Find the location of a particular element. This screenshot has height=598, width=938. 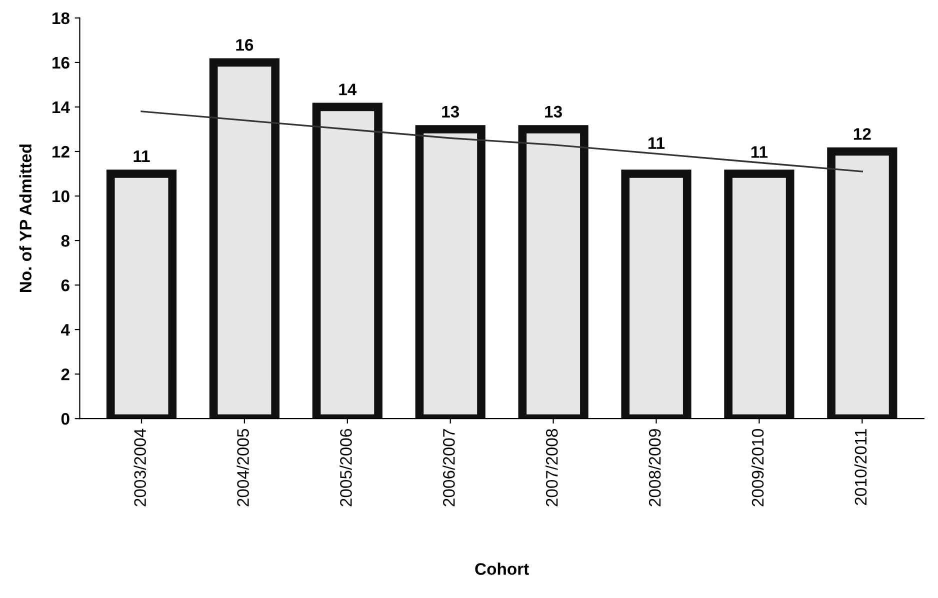

y-tick-label: 10 is located at coordinates (61, 196).